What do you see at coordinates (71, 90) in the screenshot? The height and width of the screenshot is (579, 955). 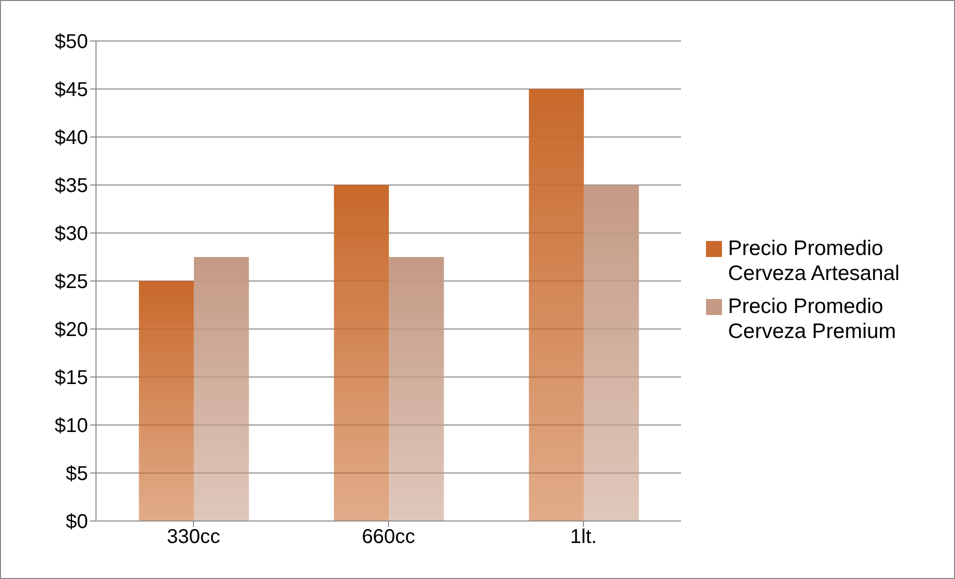 I see `y-tick-label: $45` at bounding box center [71, 90].